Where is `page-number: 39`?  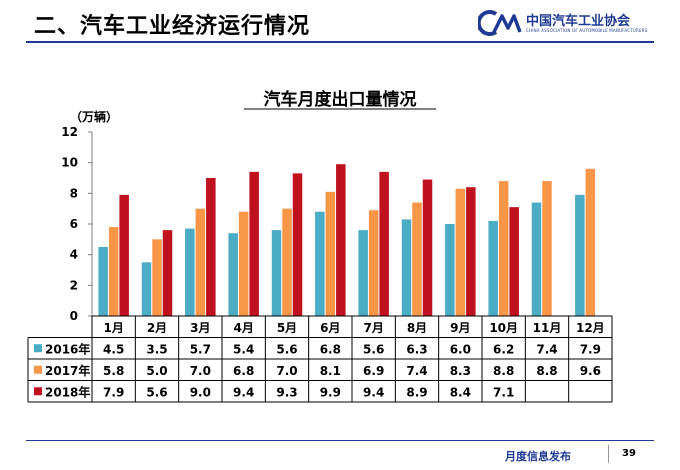
page-number: 39 is located at coordinates (629, 453).